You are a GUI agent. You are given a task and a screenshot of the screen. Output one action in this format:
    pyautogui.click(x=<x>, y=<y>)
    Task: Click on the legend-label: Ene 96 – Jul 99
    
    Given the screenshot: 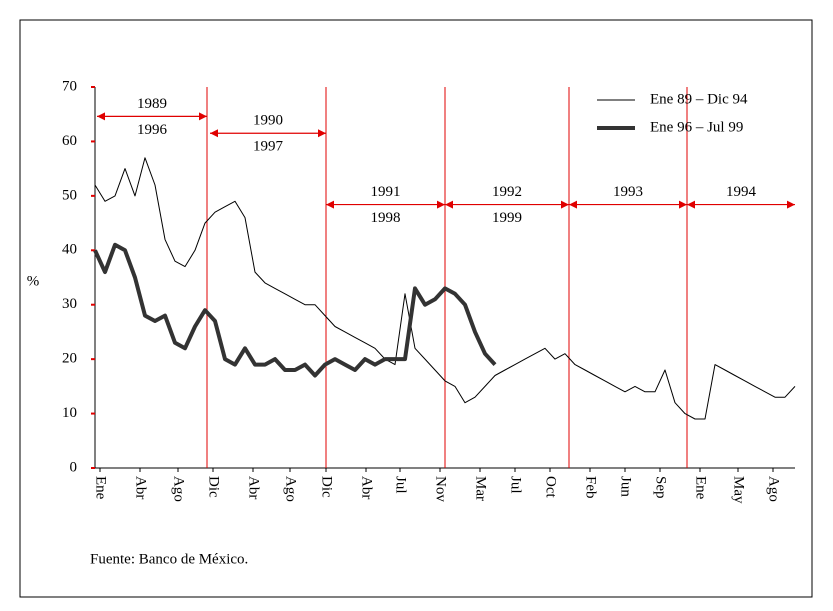 What is the action you would take?
    pyautogui.click(x=696, y=127)
    